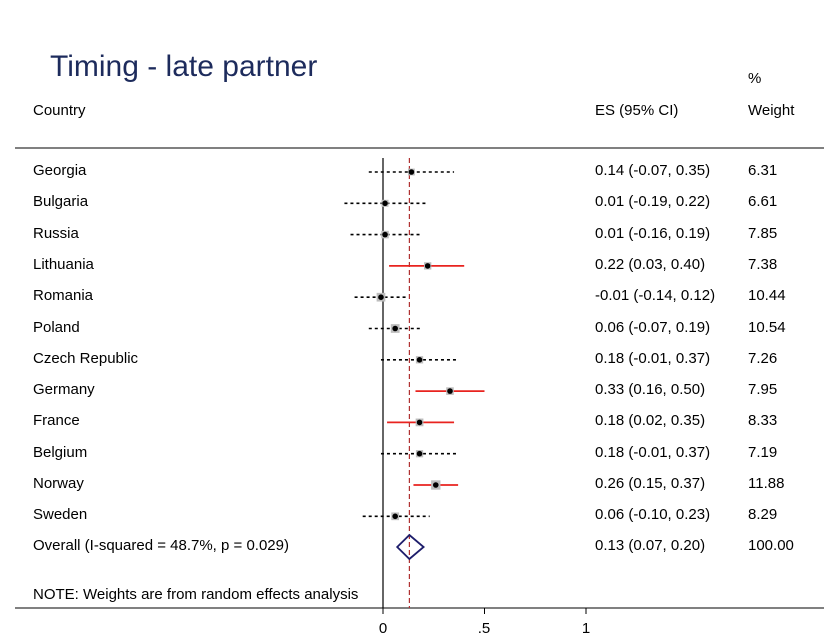 Image resolution: width=824 pixels, height=640 pixels. Describe the element at coordinates (86, 358) in the screenshot. I see `country-label: Czech Republic` at that location.